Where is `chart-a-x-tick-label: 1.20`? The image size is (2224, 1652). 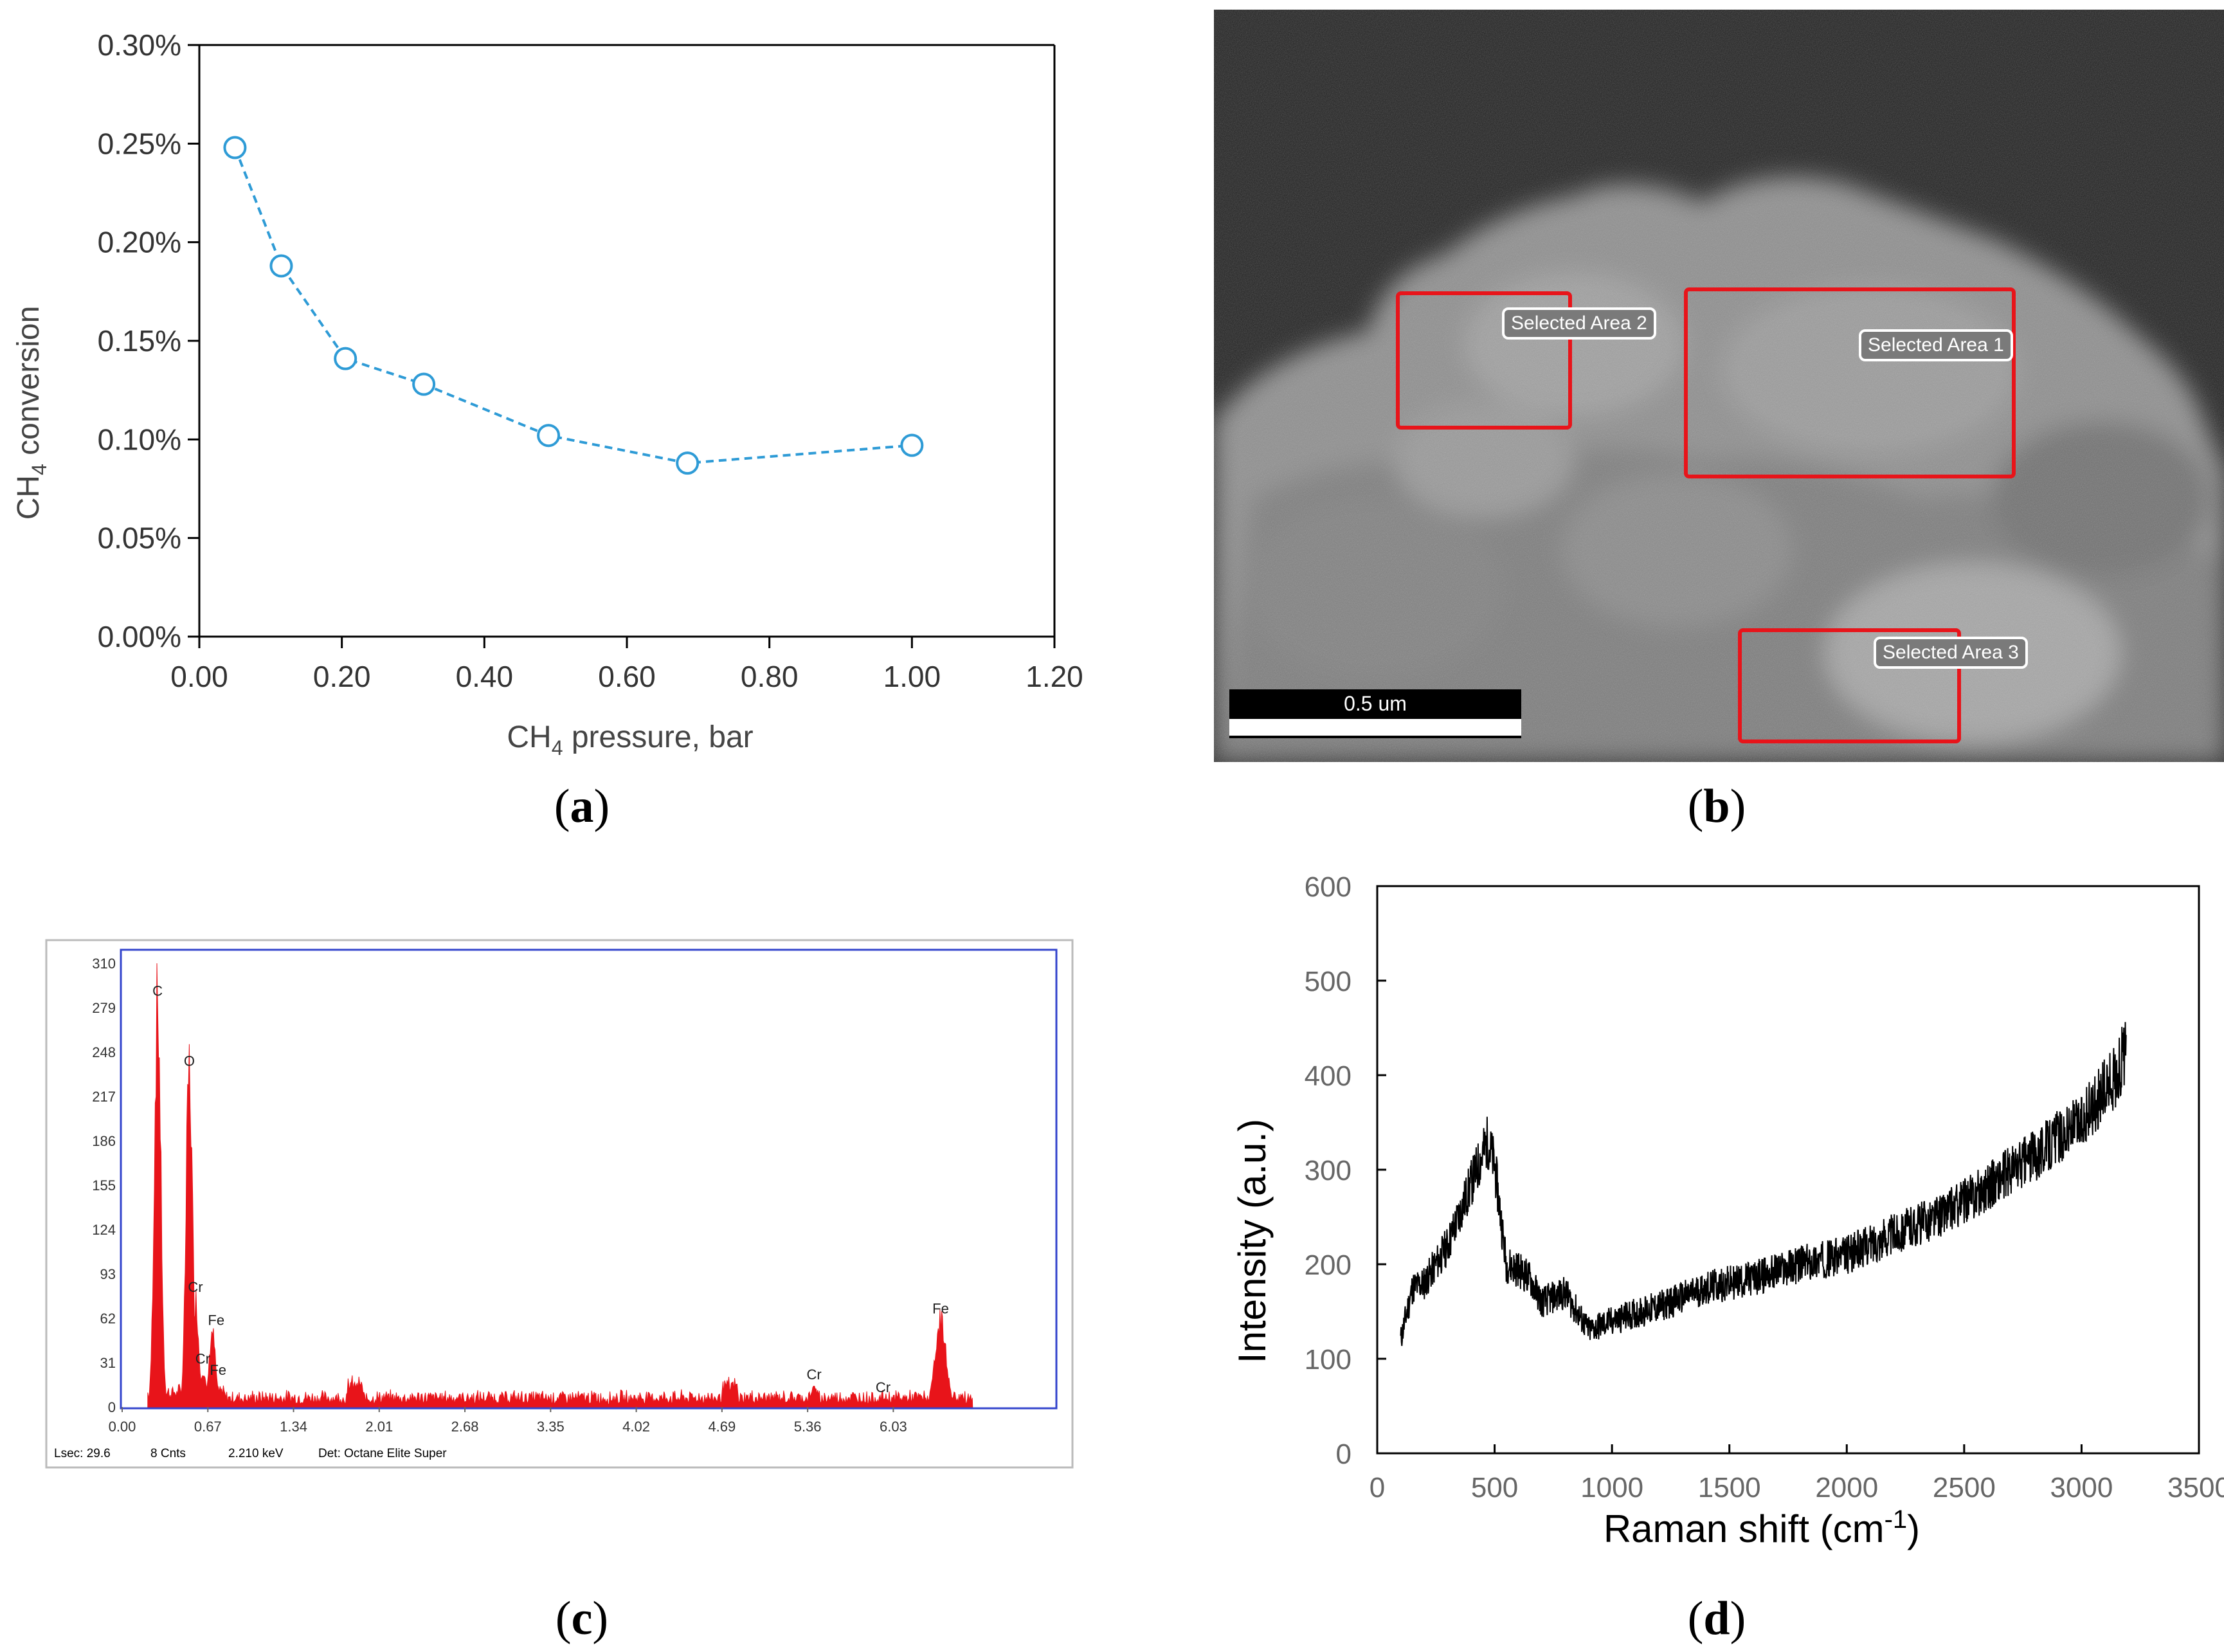 chart-a-x-tick-label: 1.20 is located at coordinates (1054, 676).